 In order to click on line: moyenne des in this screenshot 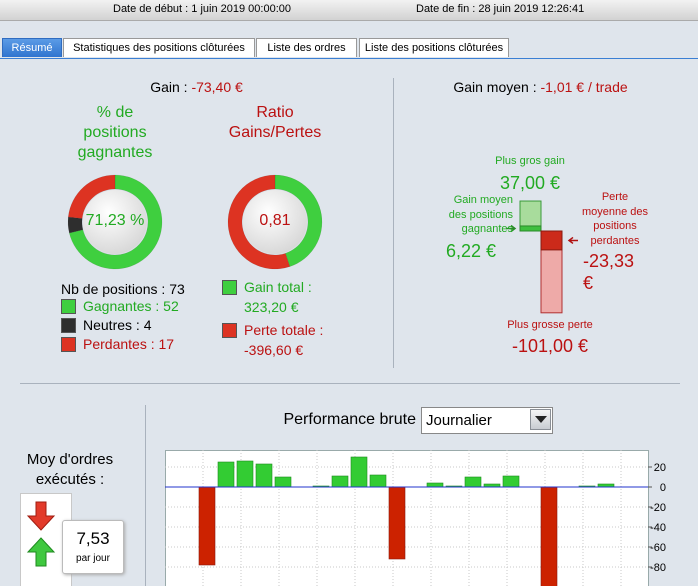, I will do `click(615, 211)`.